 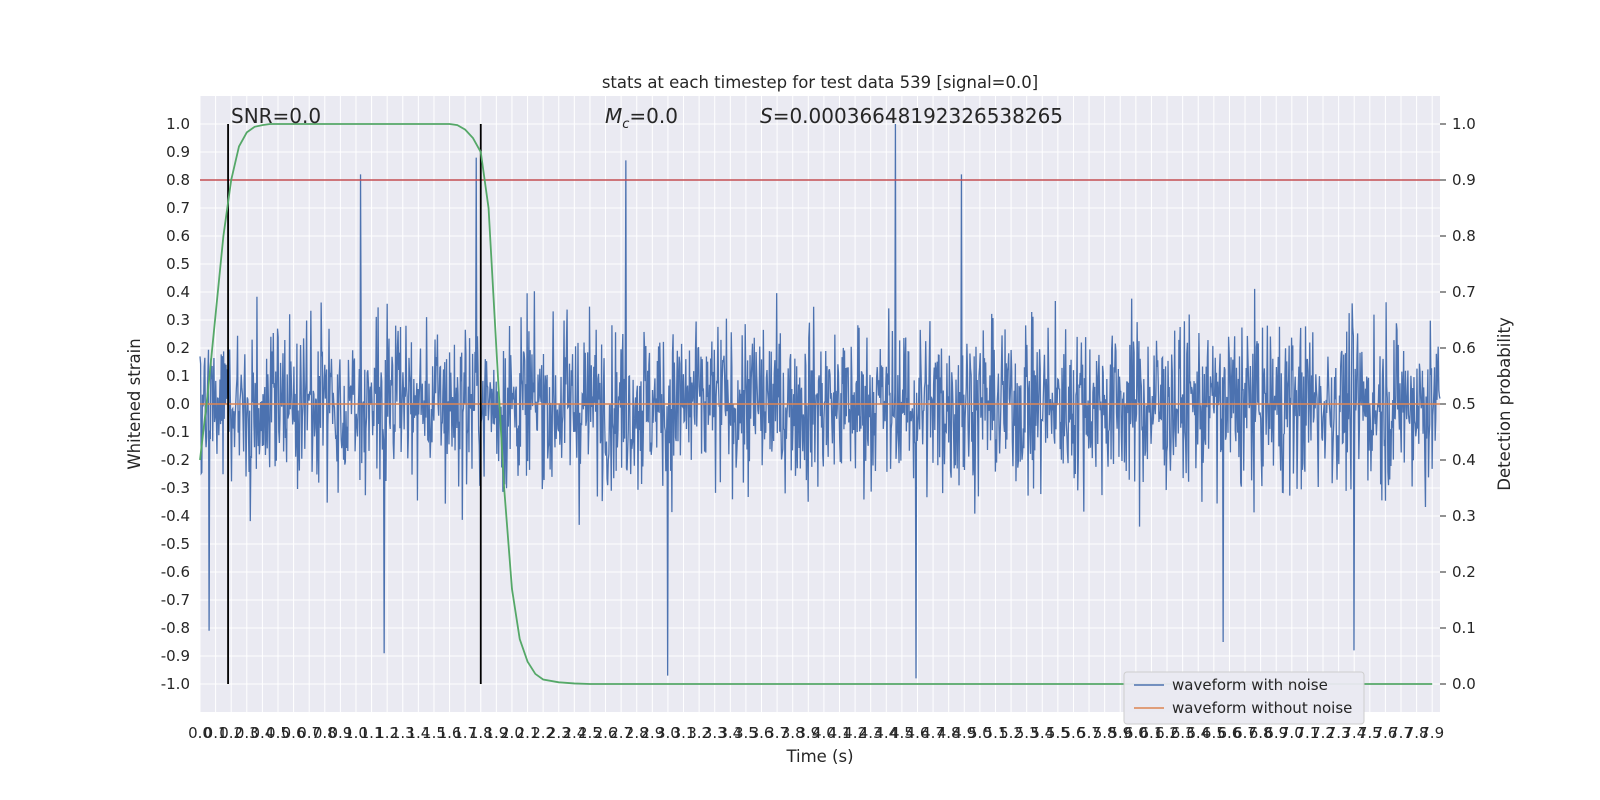 I want to click on x-tick-label: 5.8, so click(x=1105, y=733).